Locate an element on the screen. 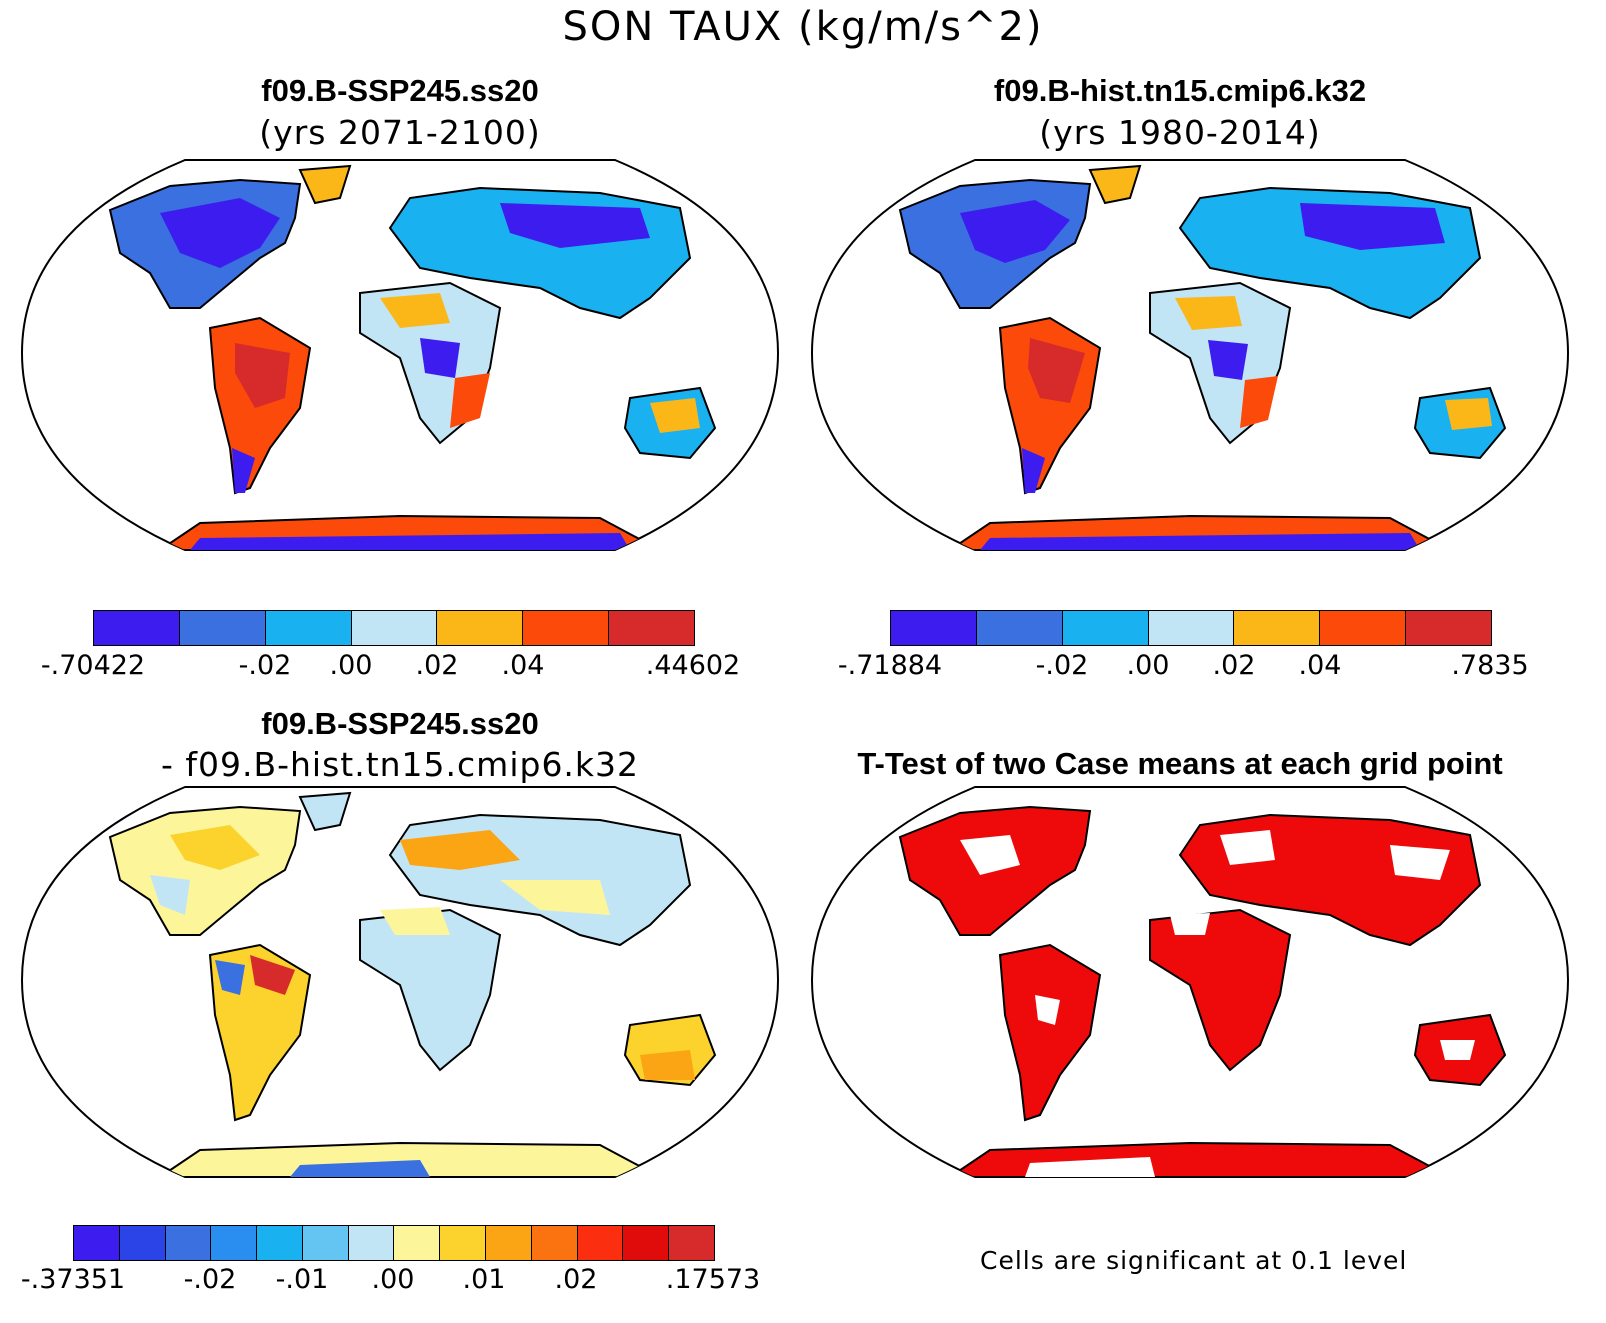 The width and height of the screenshot is (1606, 1323). panel-3-map is located at coordinates (400, 982).